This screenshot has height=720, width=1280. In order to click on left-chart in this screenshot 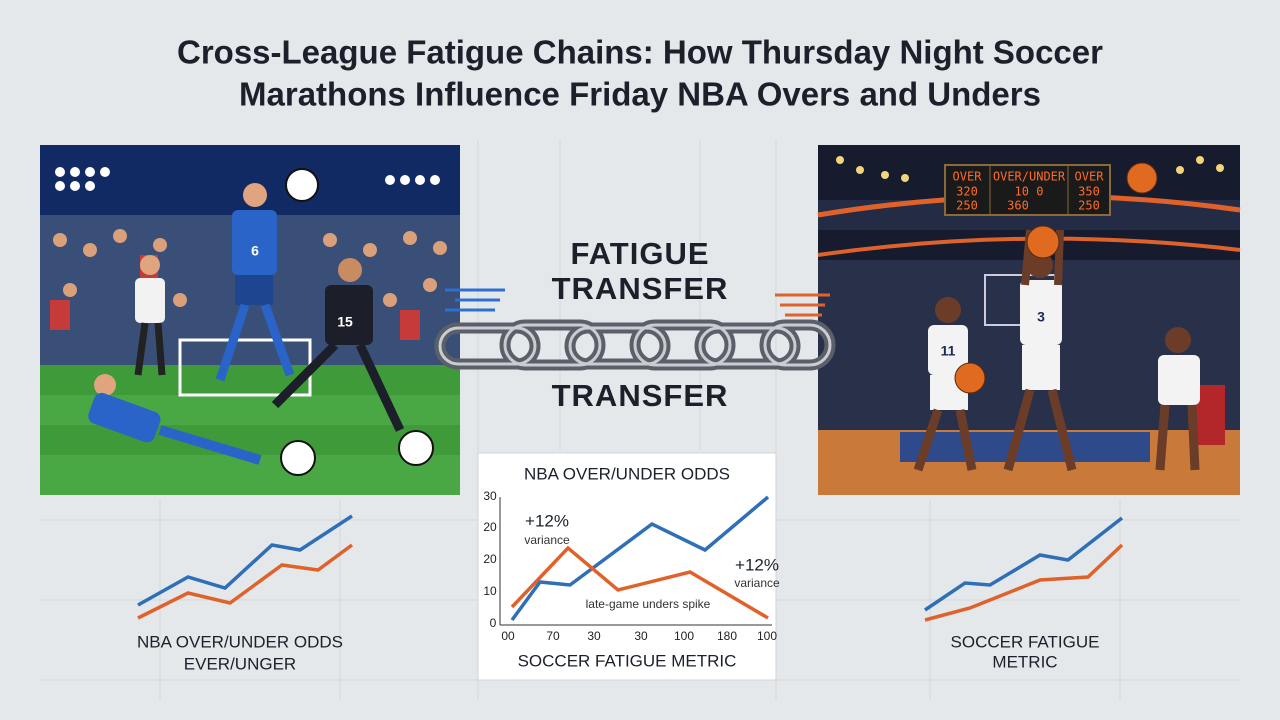, I will do `click(245, 567)`.